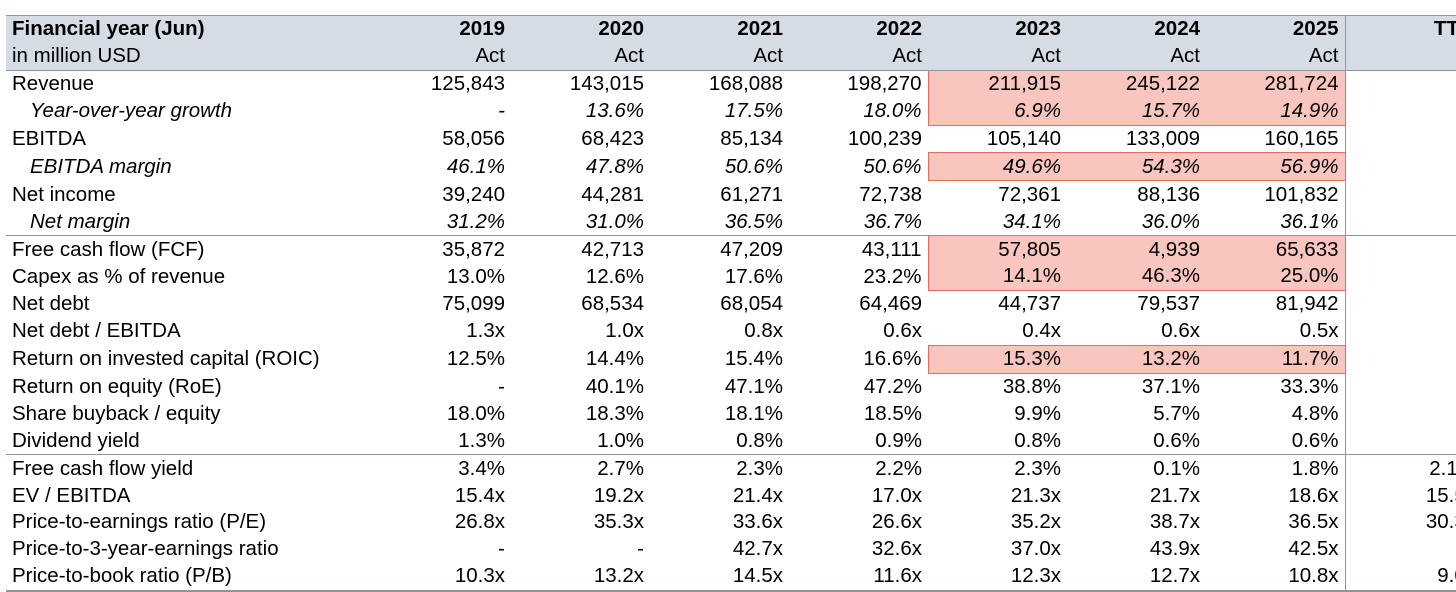 The image size is (1456, 592). Describe the element at coordinates (1307, 304) in the screenshot. I see `value-cell: 81,942` at that location.